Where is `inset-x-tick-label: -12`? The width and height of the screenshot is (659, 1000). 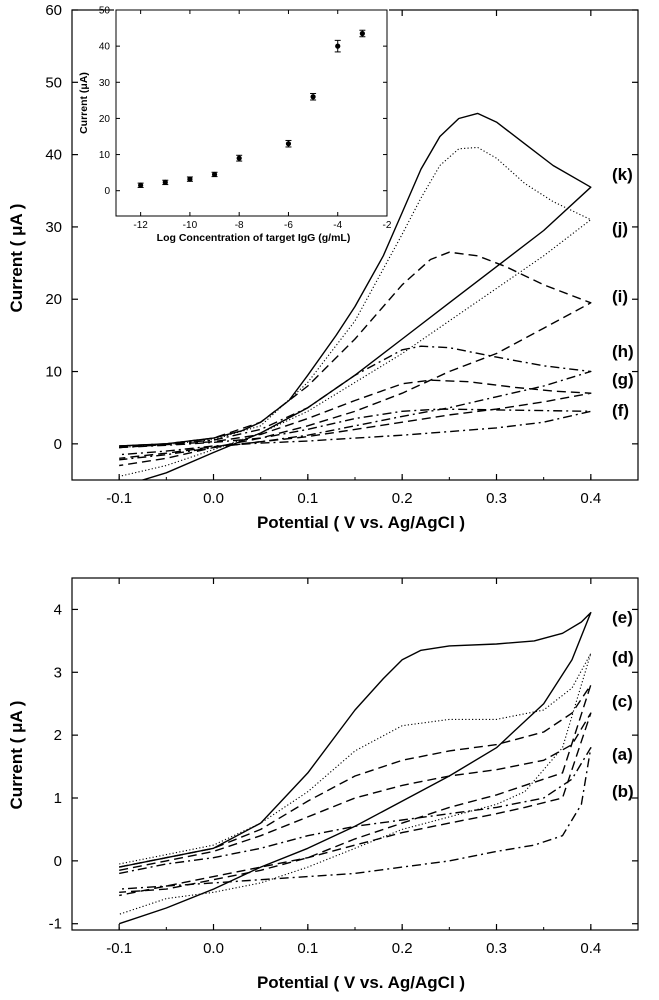 inset-x-tick-label: -12 is located at coordinates (140, 225).